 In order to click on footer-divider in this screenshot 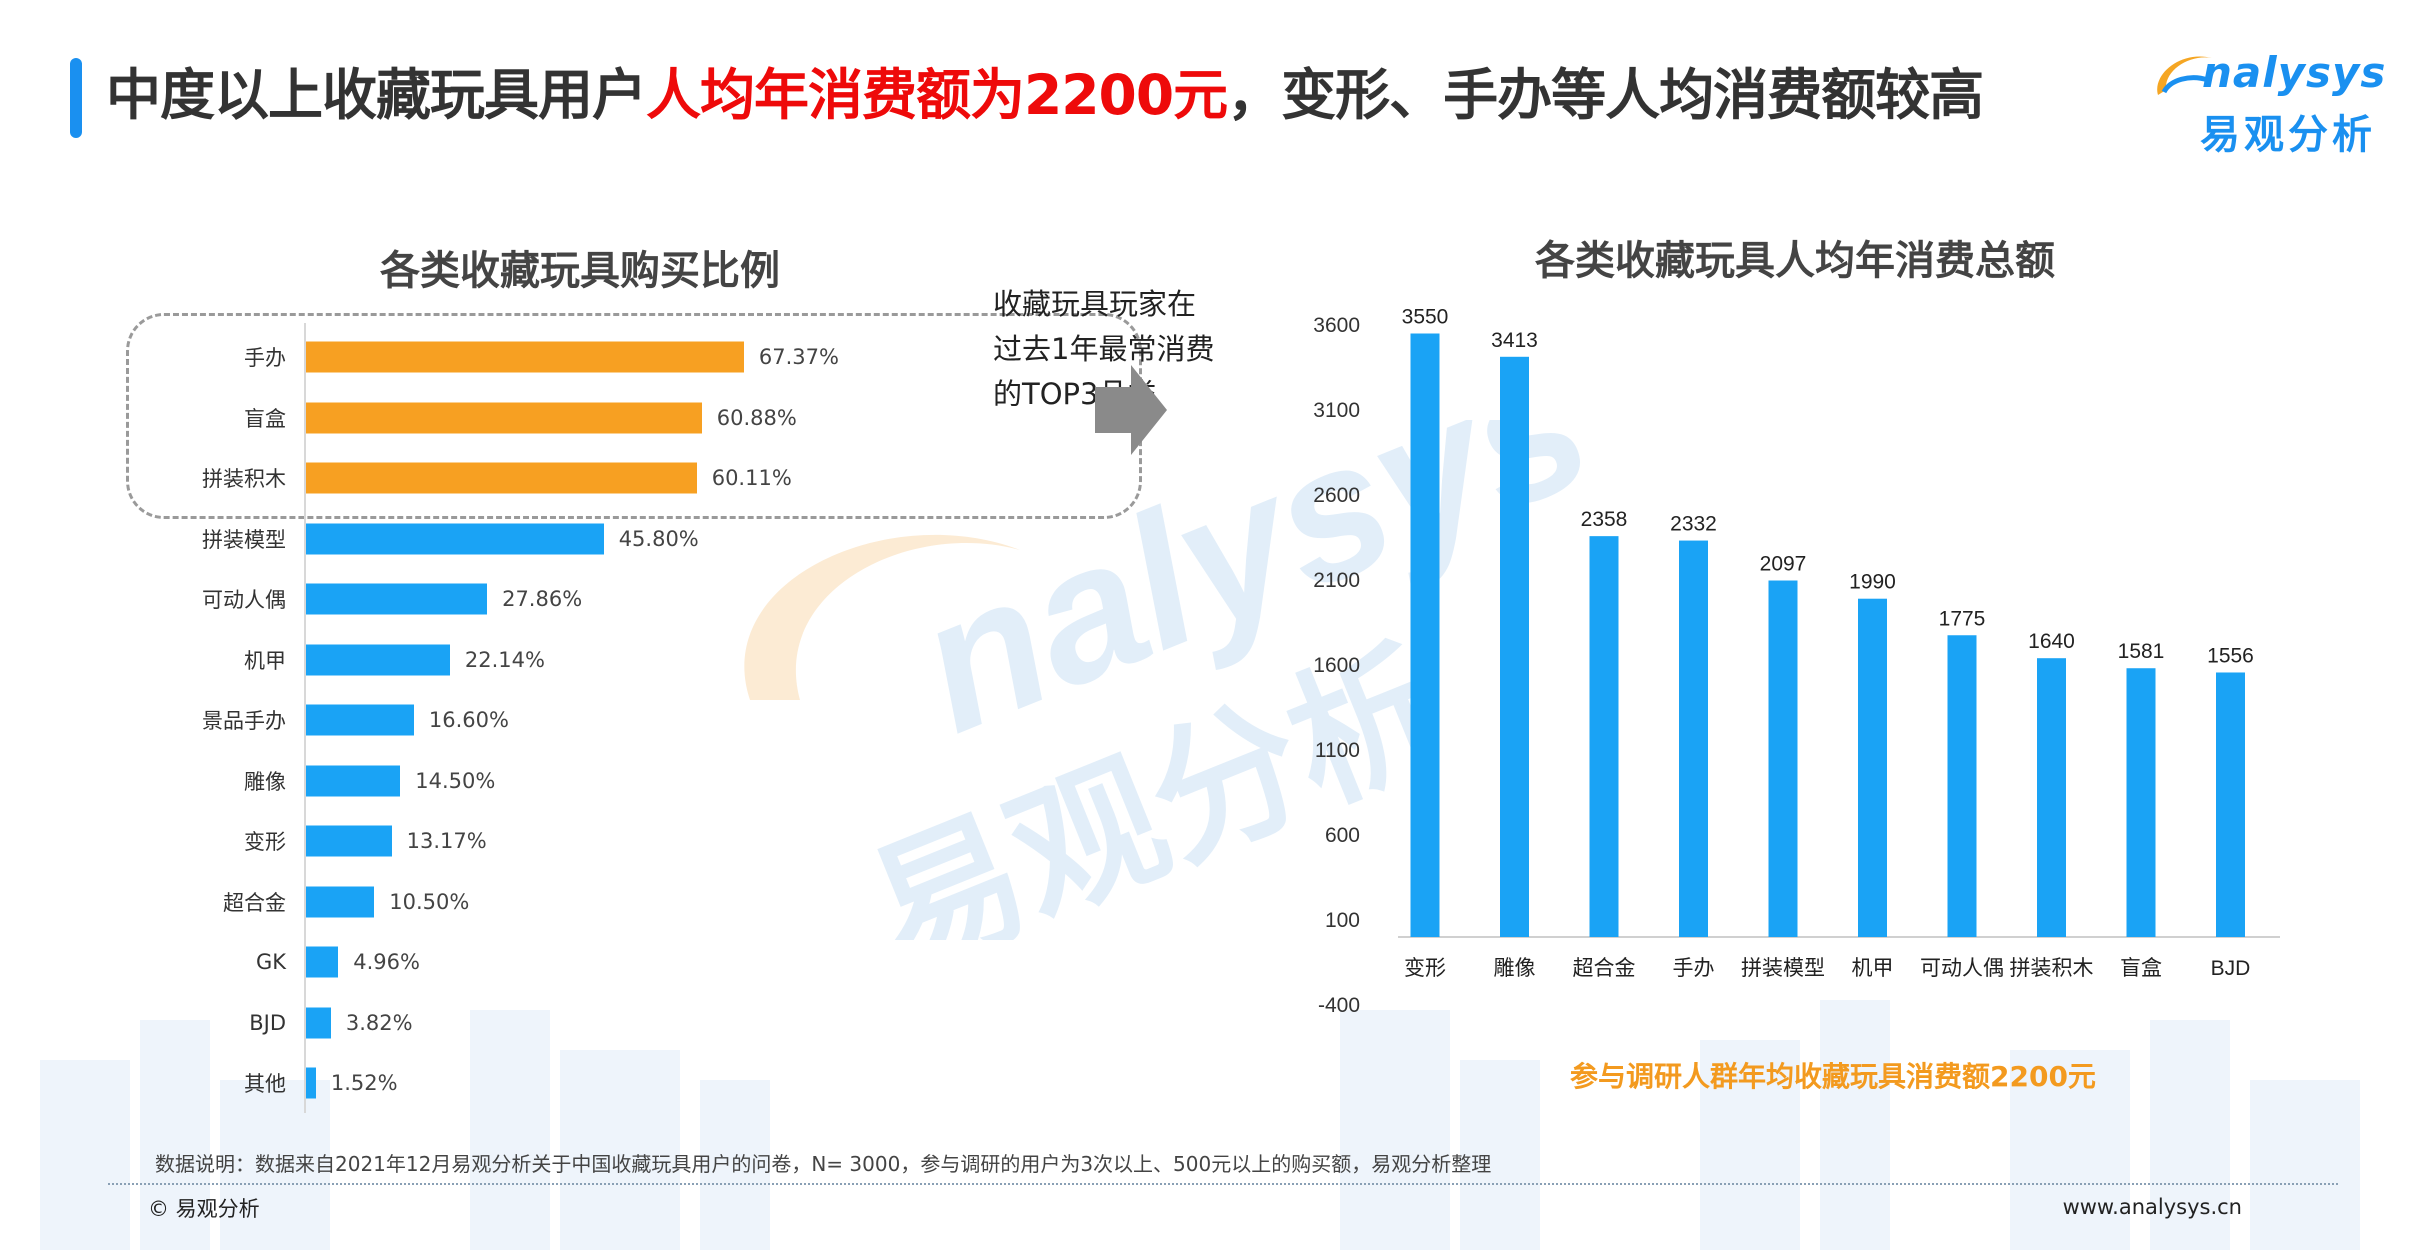, I will do `click(1223, 1184)`.